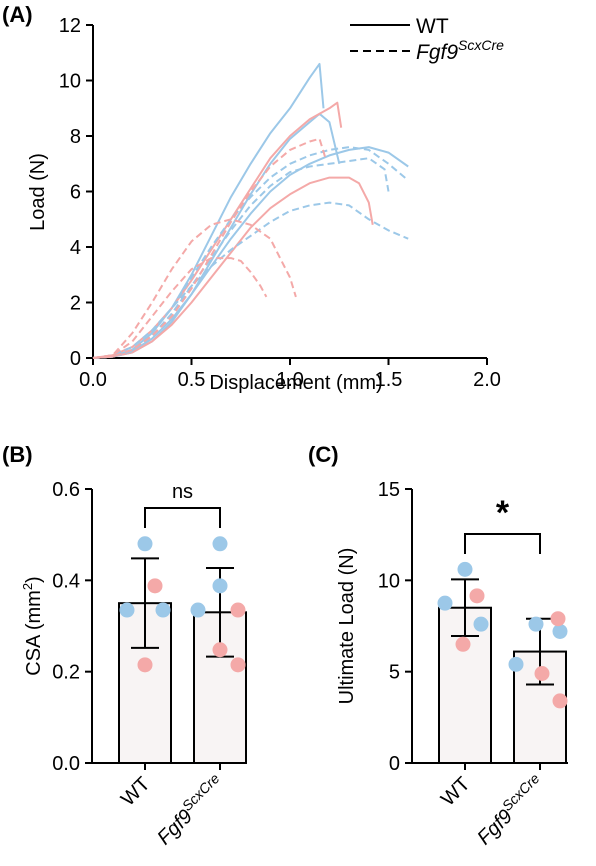  What do you see at coordinates (192, 380) in the screenshot?
I see `panel-a-x-tick-label: 0.5` at bounding box center [192, 380].